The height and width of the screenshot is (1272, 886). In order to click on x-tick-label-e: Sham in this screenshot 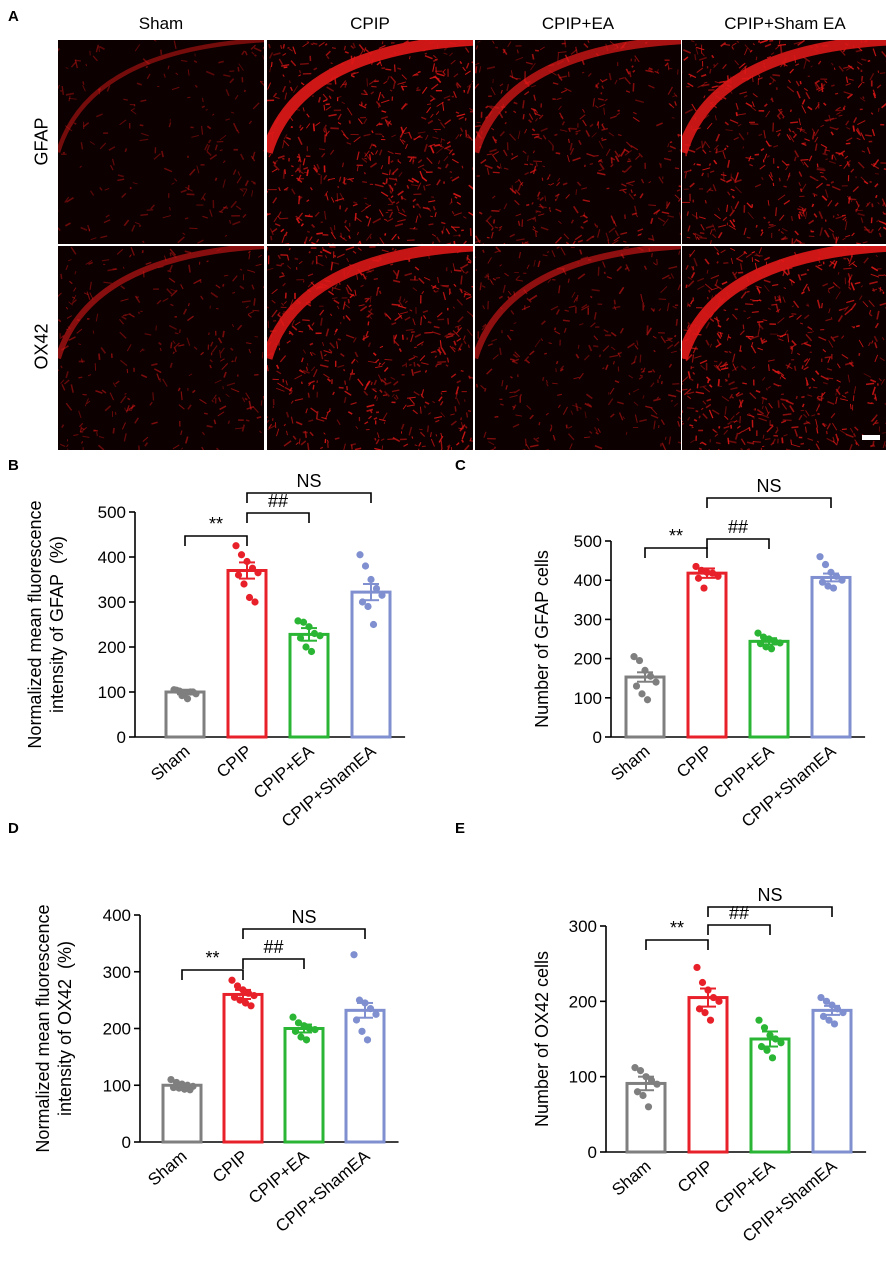, I will do `click(631, 1178)`.